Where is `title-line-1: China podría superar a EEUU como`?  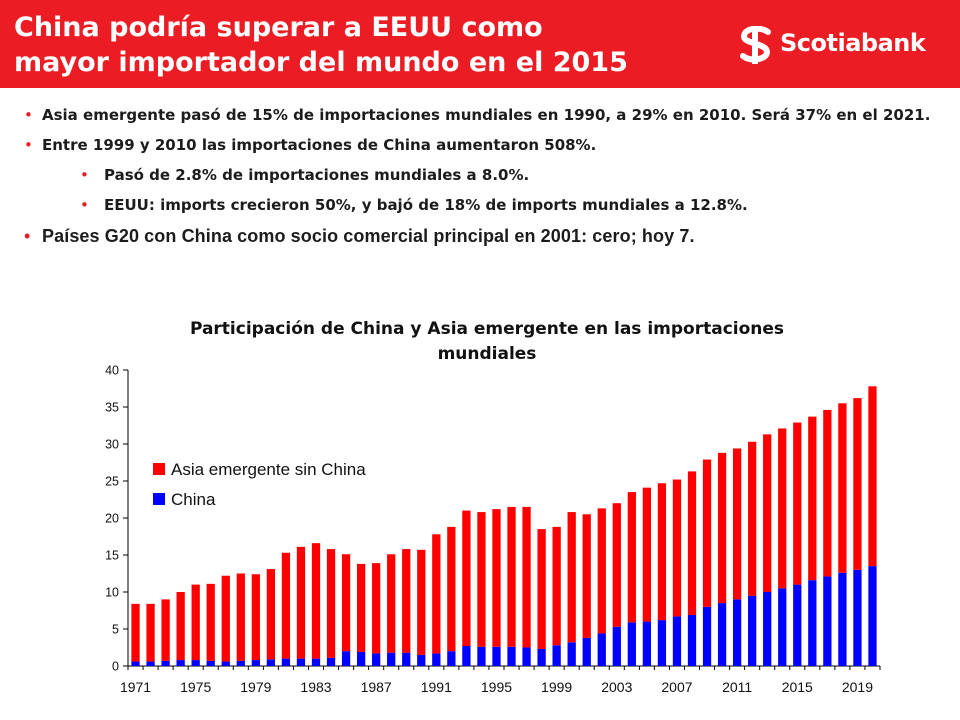
title-line-1: China podría superar a EEUU como is located at coordinates (278, 27).